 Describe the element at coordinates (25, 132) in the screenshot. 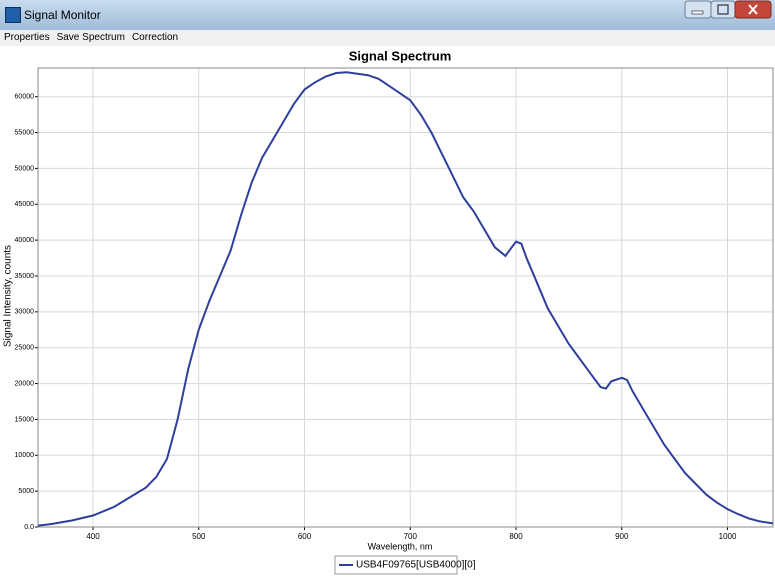

I see `y-tick-label: 55000` at that location.